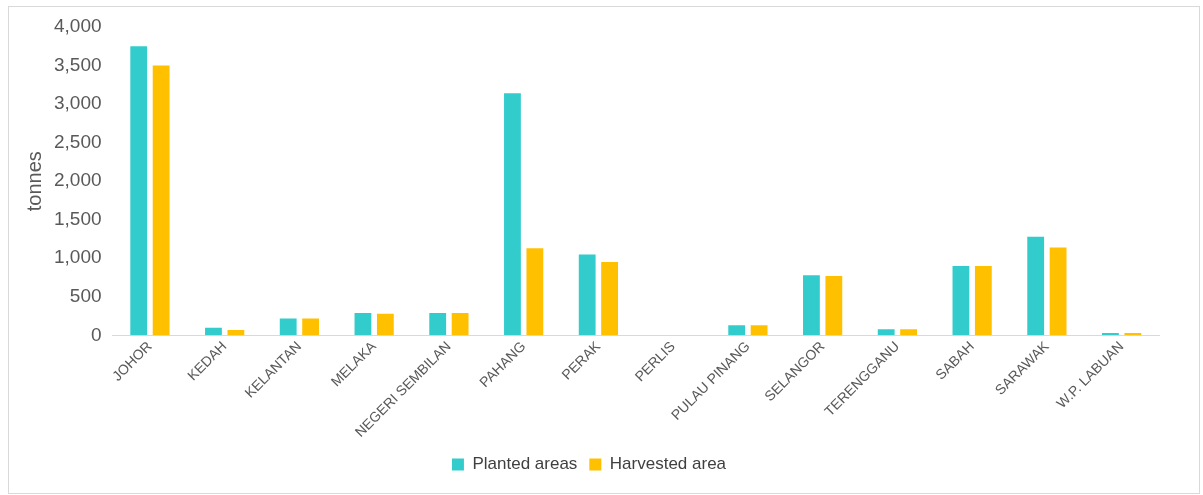 Image resolution: width=1203 pixels, height=495 pixels. I want to click on y-tick-label: 4,000, so click(78, 26).